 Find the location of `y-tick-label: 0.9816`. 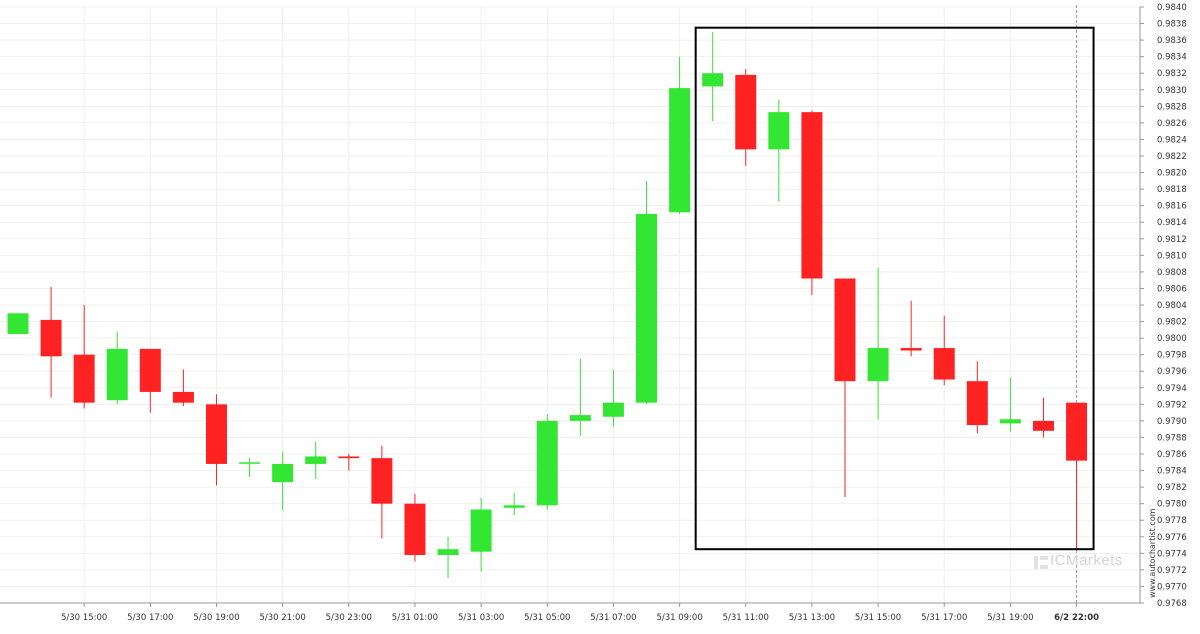

y-tick-label: 0.9816 is located at coordinates (1172, 207).